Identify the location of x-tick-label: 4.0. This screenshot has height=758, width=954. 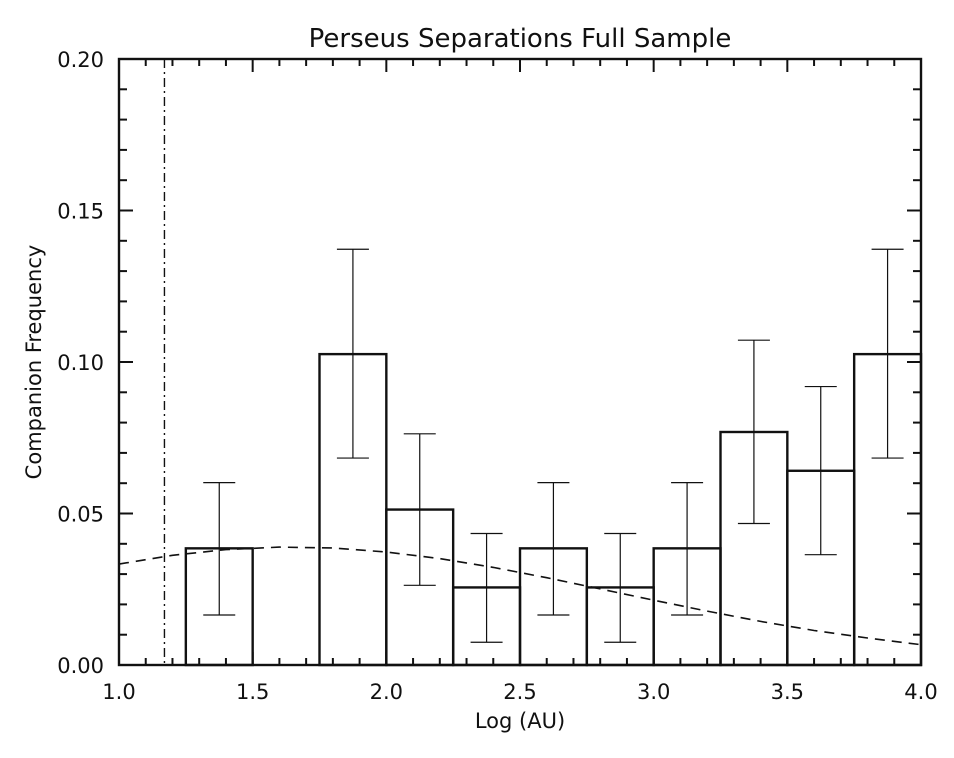
(920, 692).